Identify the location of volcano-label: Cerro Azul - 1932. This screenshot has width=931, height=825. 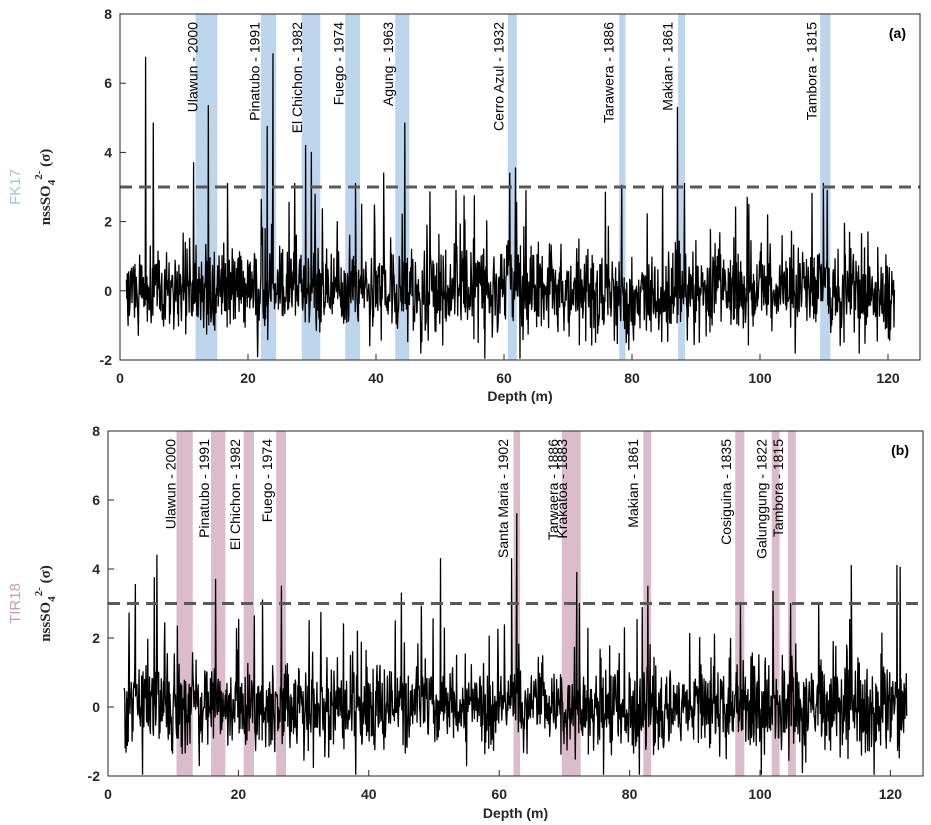
(498, 76).